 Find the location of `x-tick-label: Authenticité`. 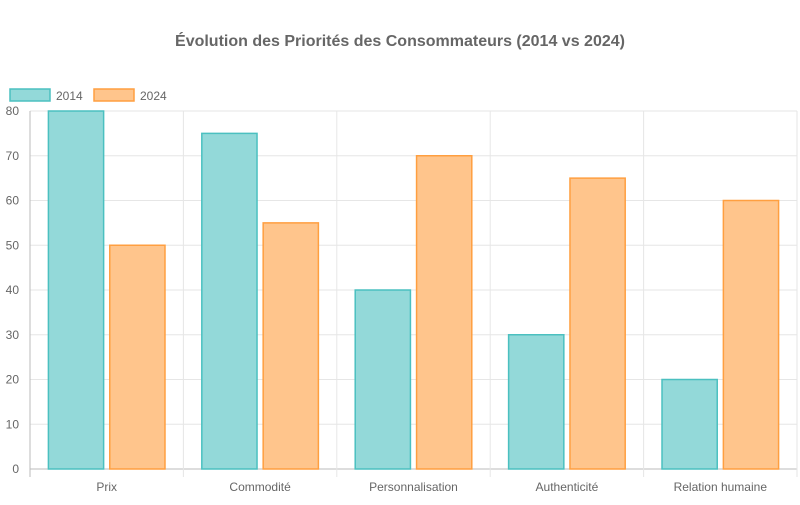

x-tick-label: Authenticité is located at coordinates (567, 487).